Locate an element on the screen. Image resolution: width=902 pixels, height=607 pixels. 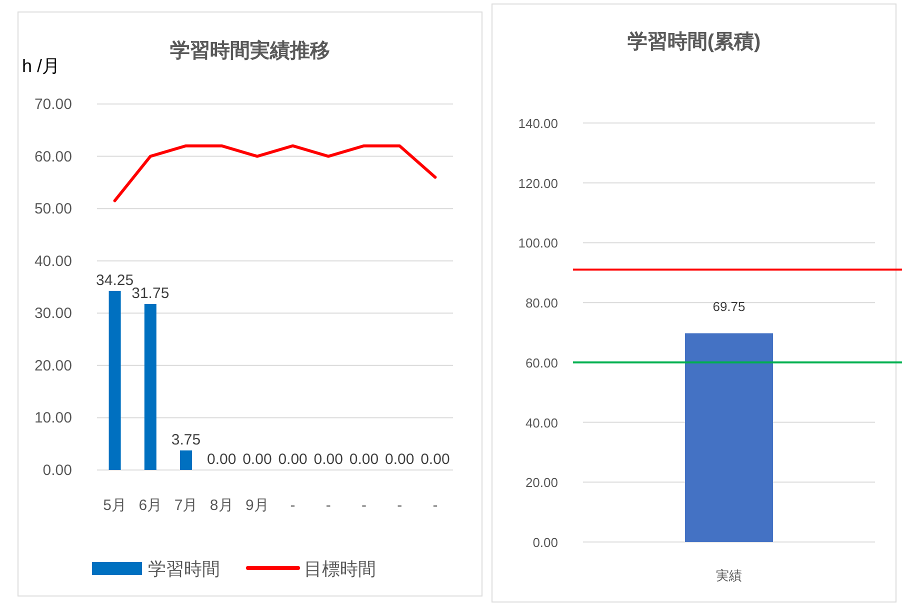
data-label: 3.75 is located at coordinates (186, 439).